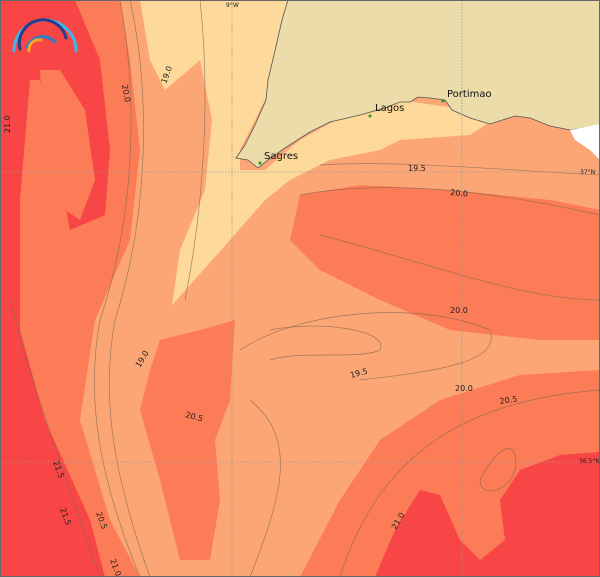 The image size is (600, 577). I want to click on rainbow-arcs-logo, so click(45, 35).